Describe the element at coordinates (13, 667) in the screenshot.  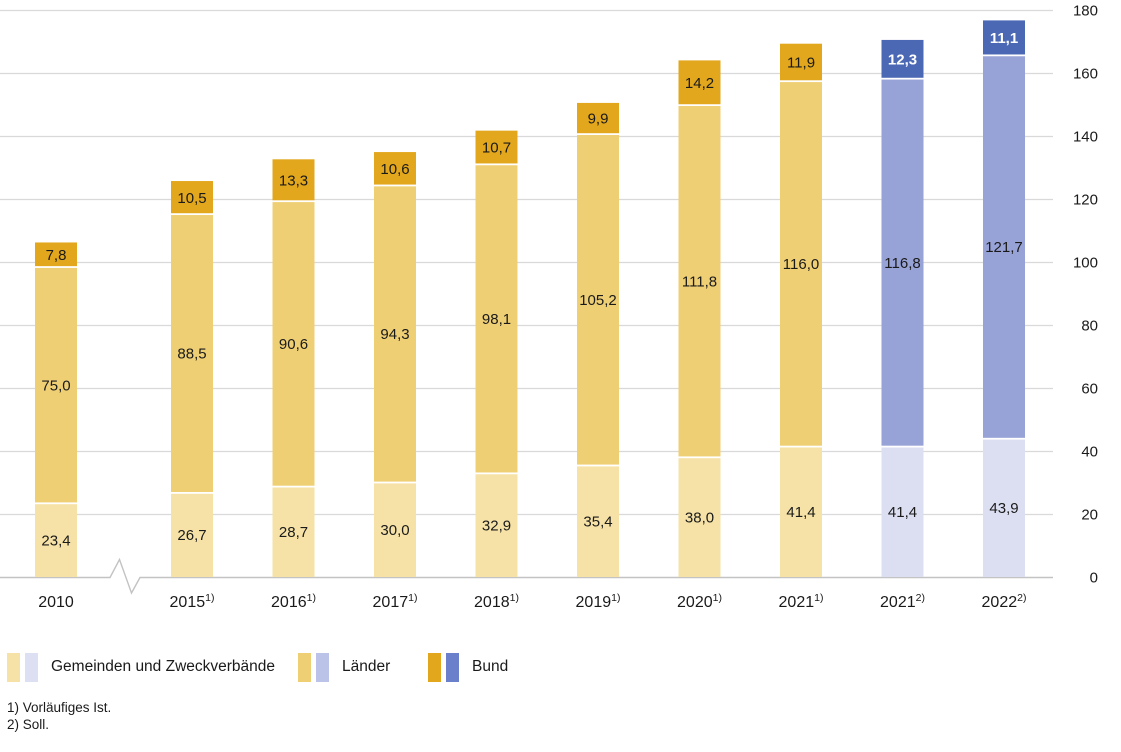
I see `legend-swatch-gemeinden-ist` at that location.